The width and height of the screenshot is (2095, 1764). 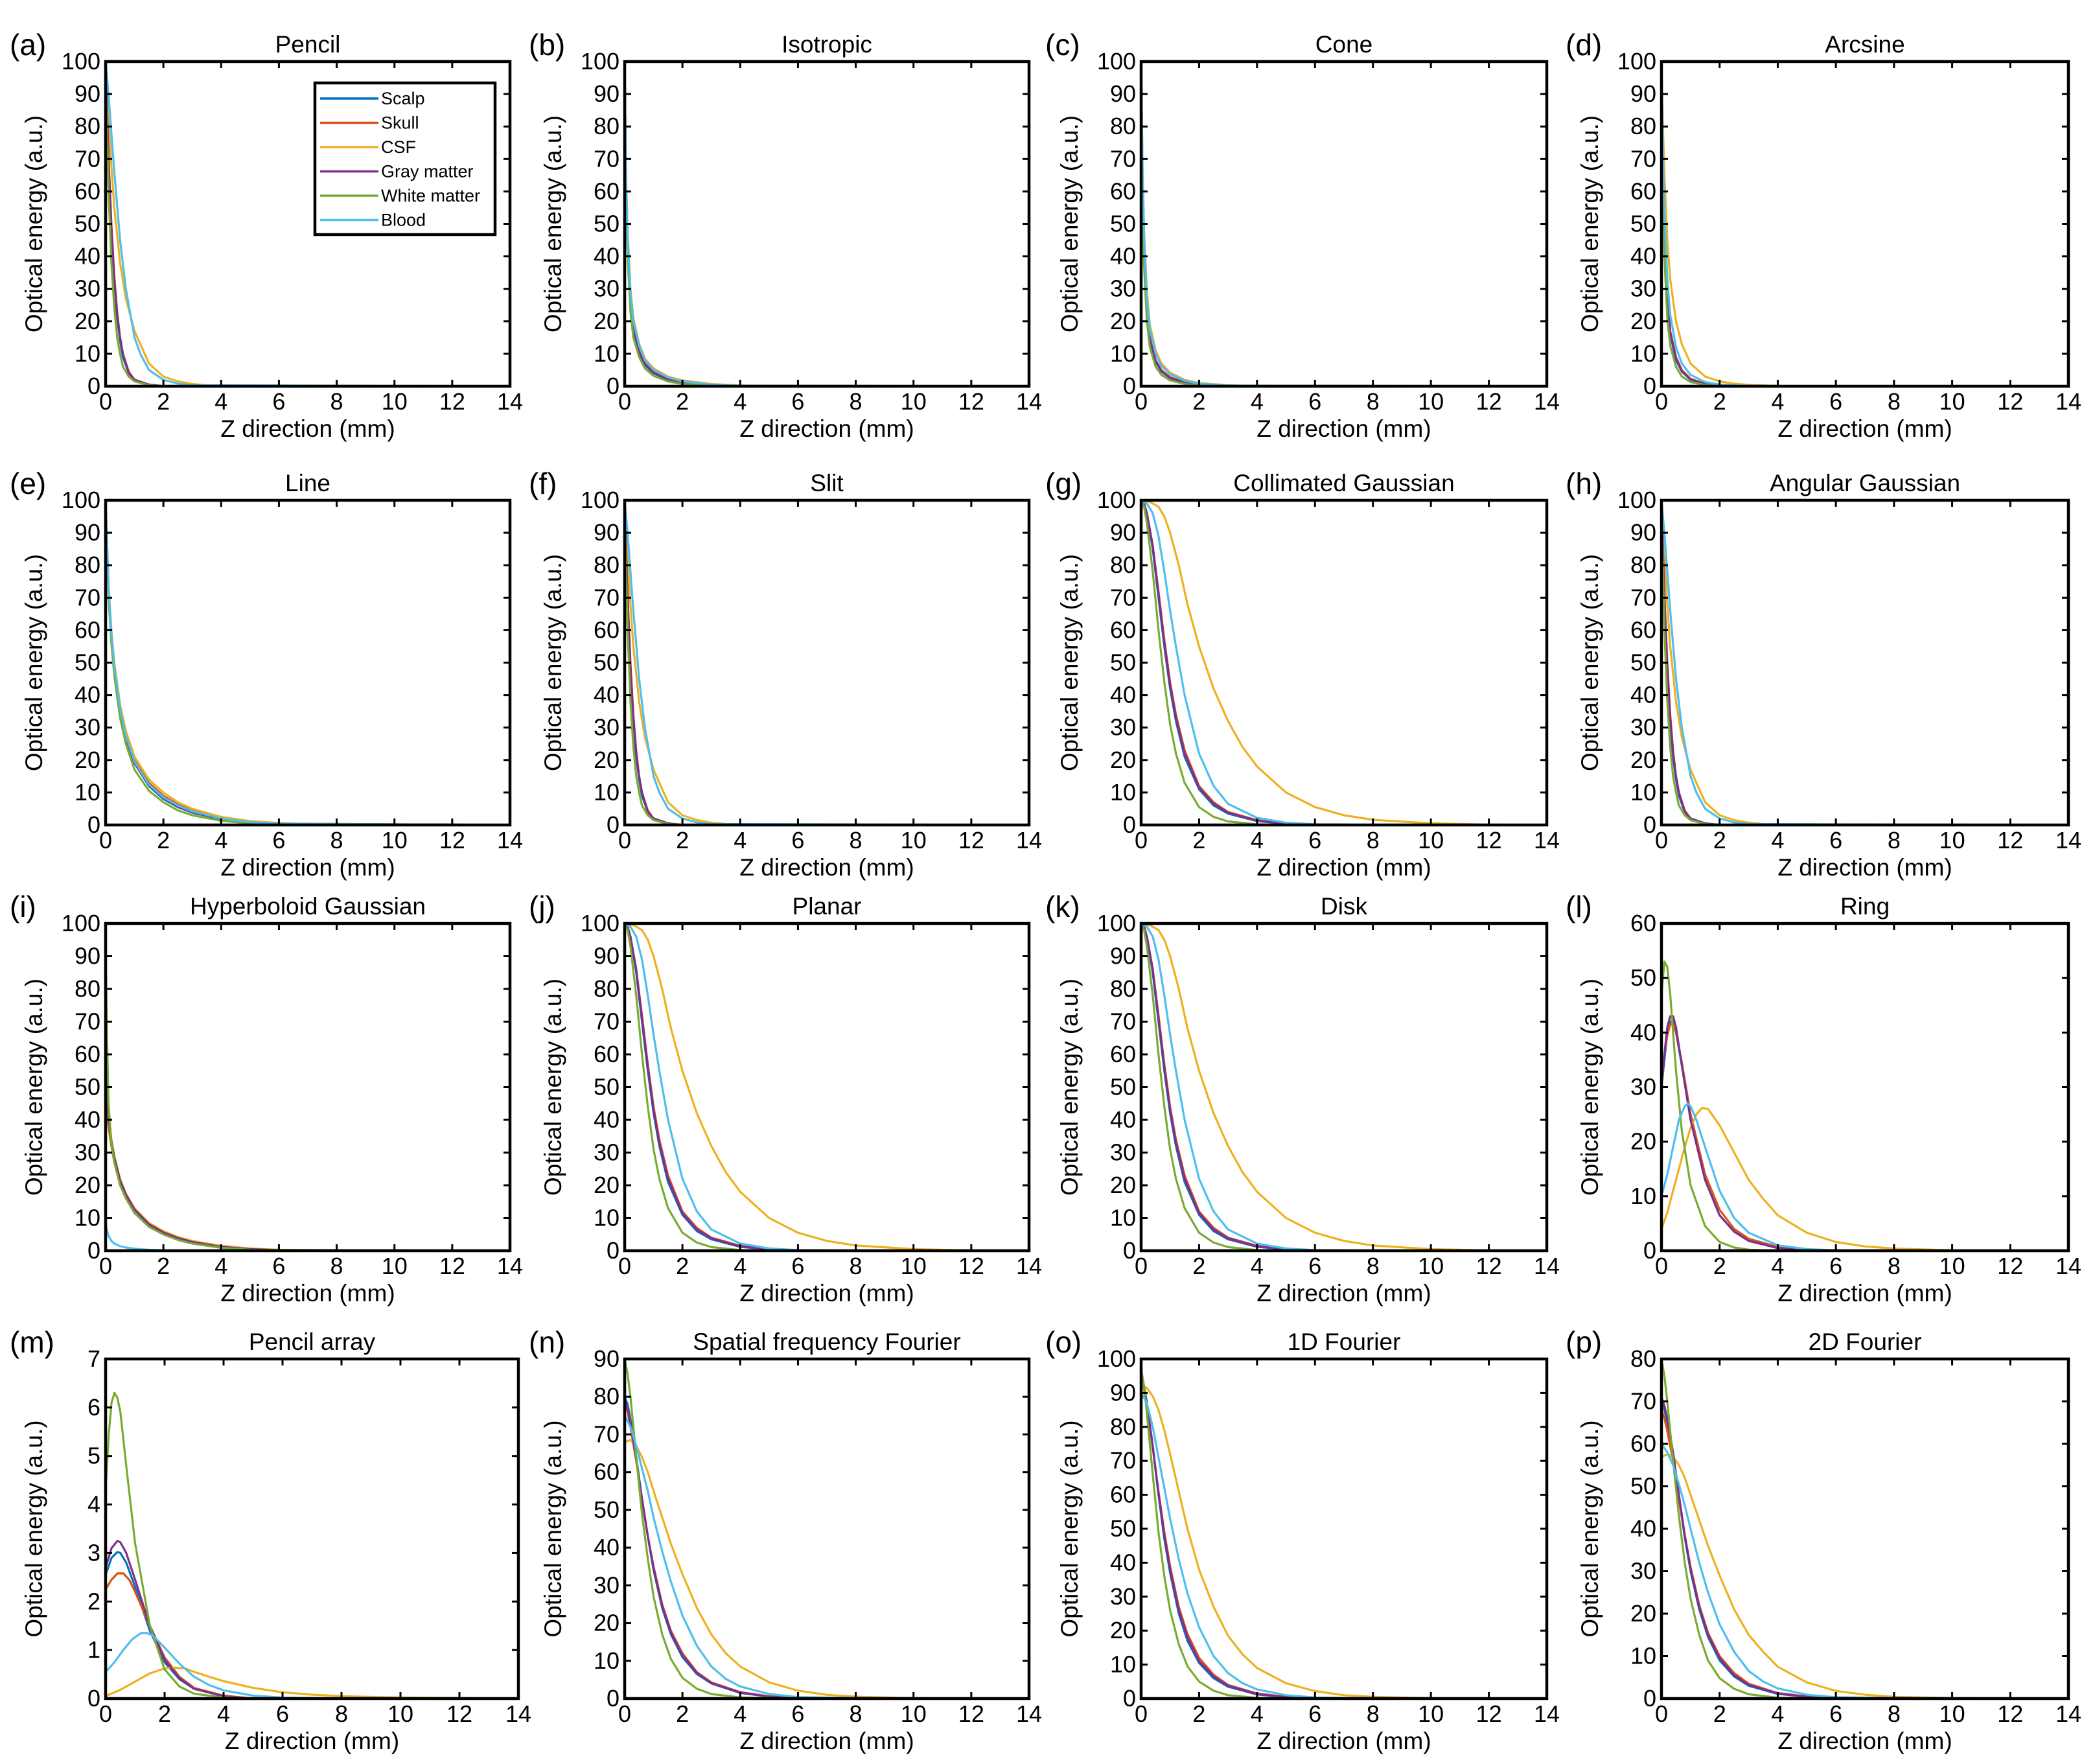 I want to click on legend-label-blood: Blood, so click(x=403, y=220).